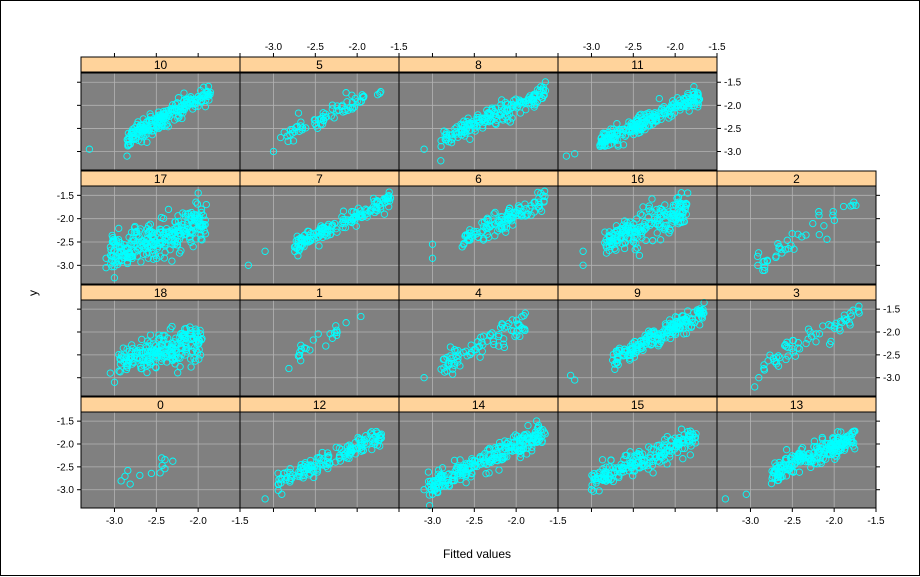  What do you see at coordinates (637, 340) in the screenshot?
I see `panel-9: 9` at bounding box center [637, 340].